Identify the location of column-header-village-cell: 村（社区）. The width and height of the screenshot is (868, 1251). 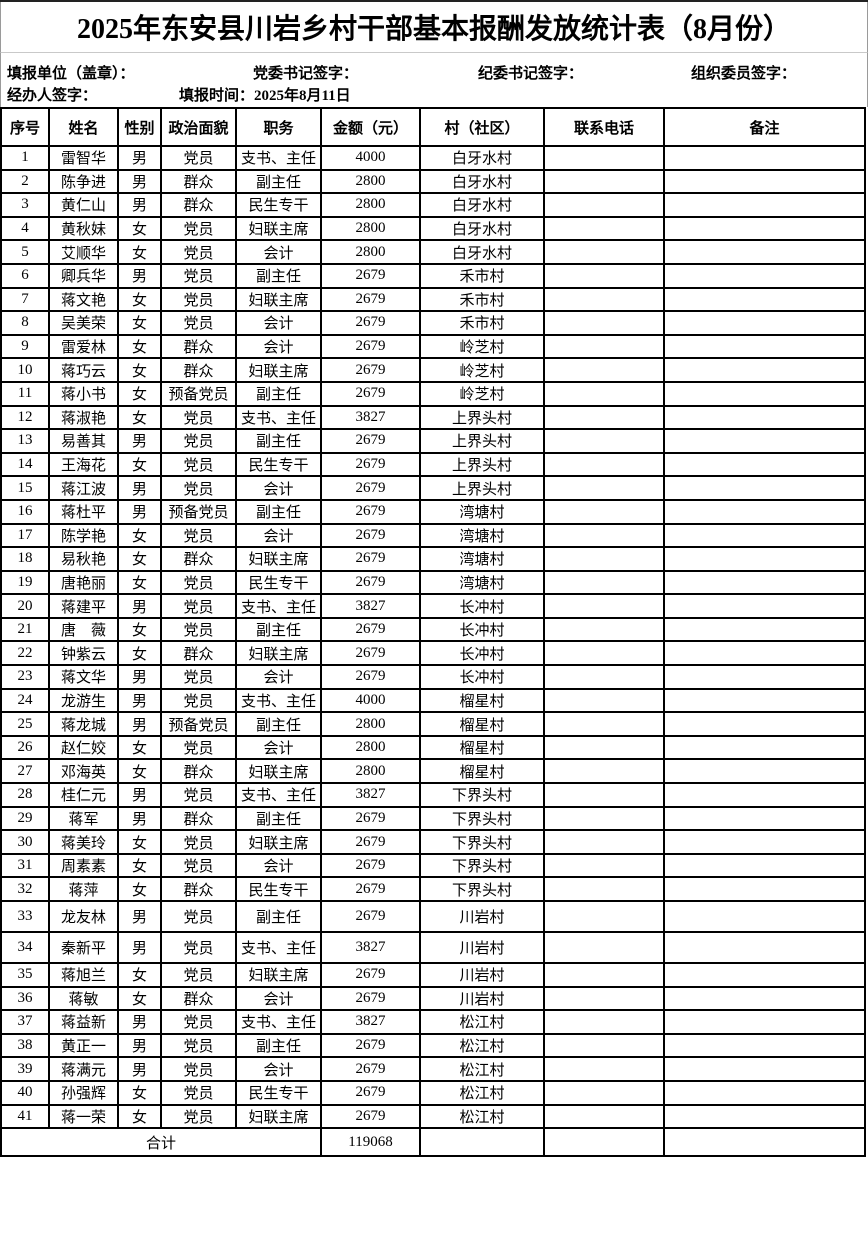
(482, 127).